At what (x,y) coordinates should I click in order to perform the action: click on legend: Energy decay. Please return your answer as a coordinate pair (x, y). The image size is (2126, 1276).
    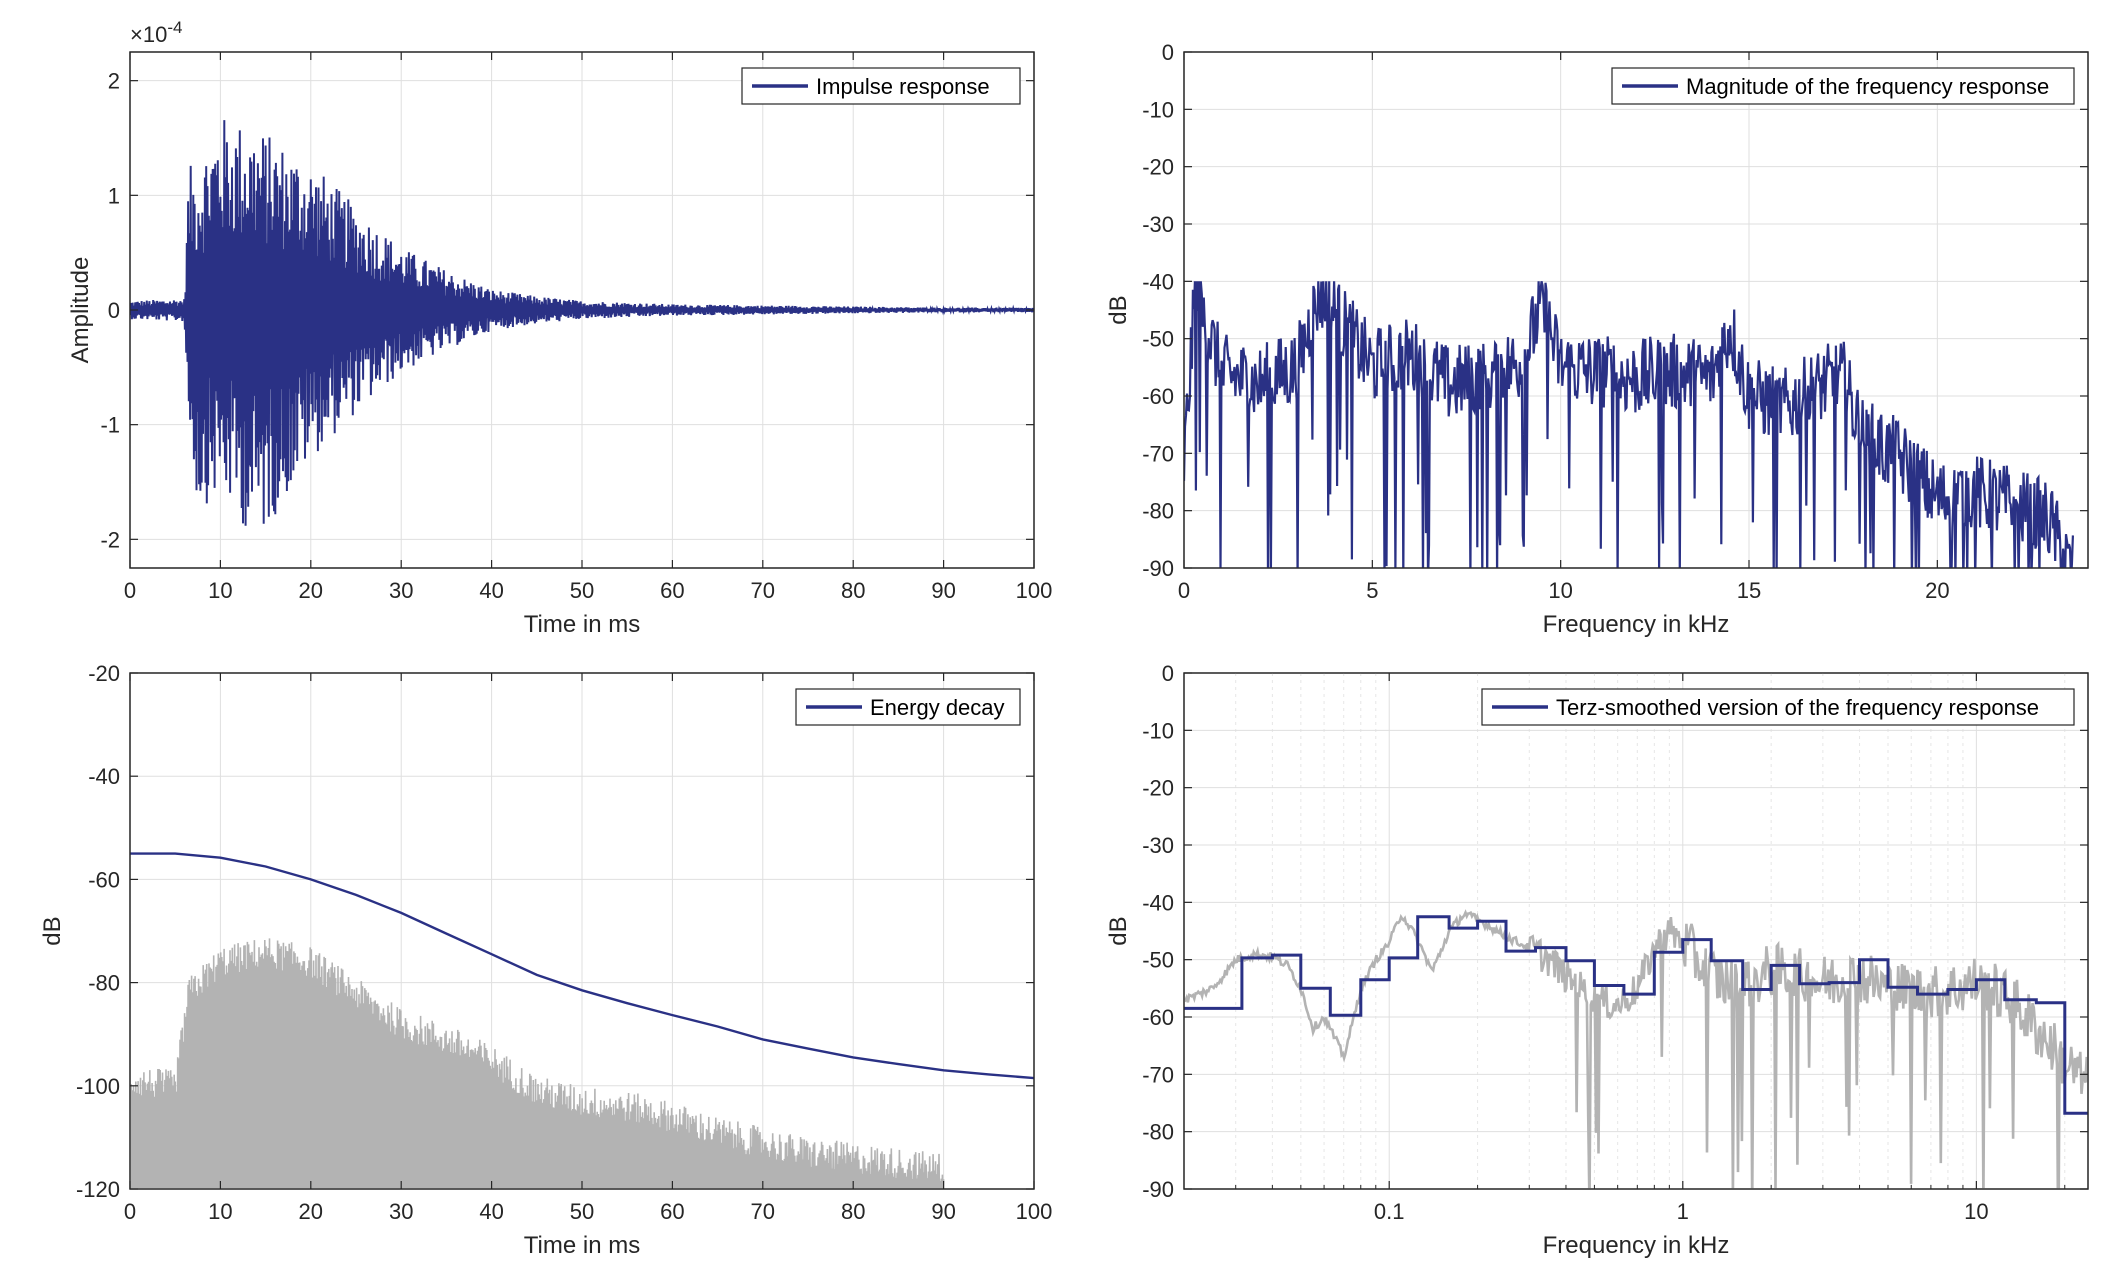
    Looking at the image, I should click on (908, 707).